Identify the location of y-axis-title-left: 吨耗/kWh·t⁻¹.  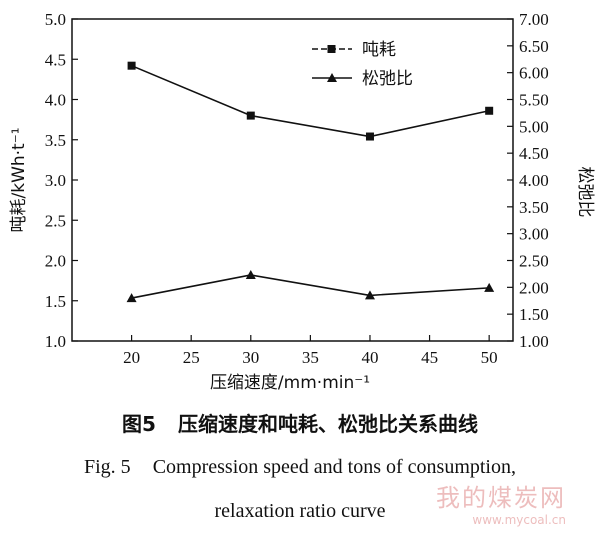
(19, 179).